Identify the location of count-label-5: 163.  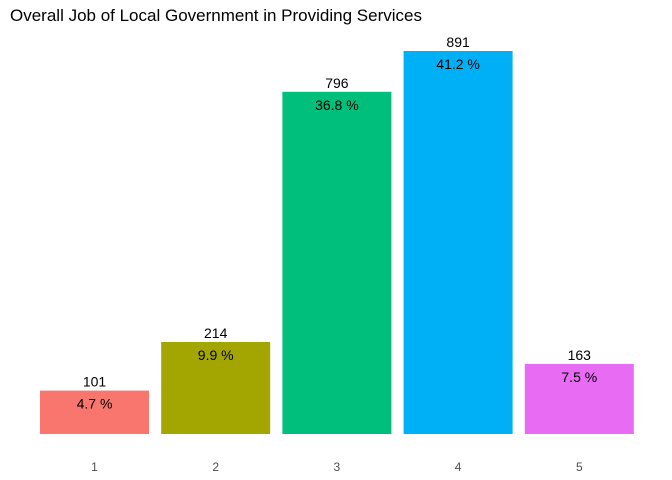
(580, 355).